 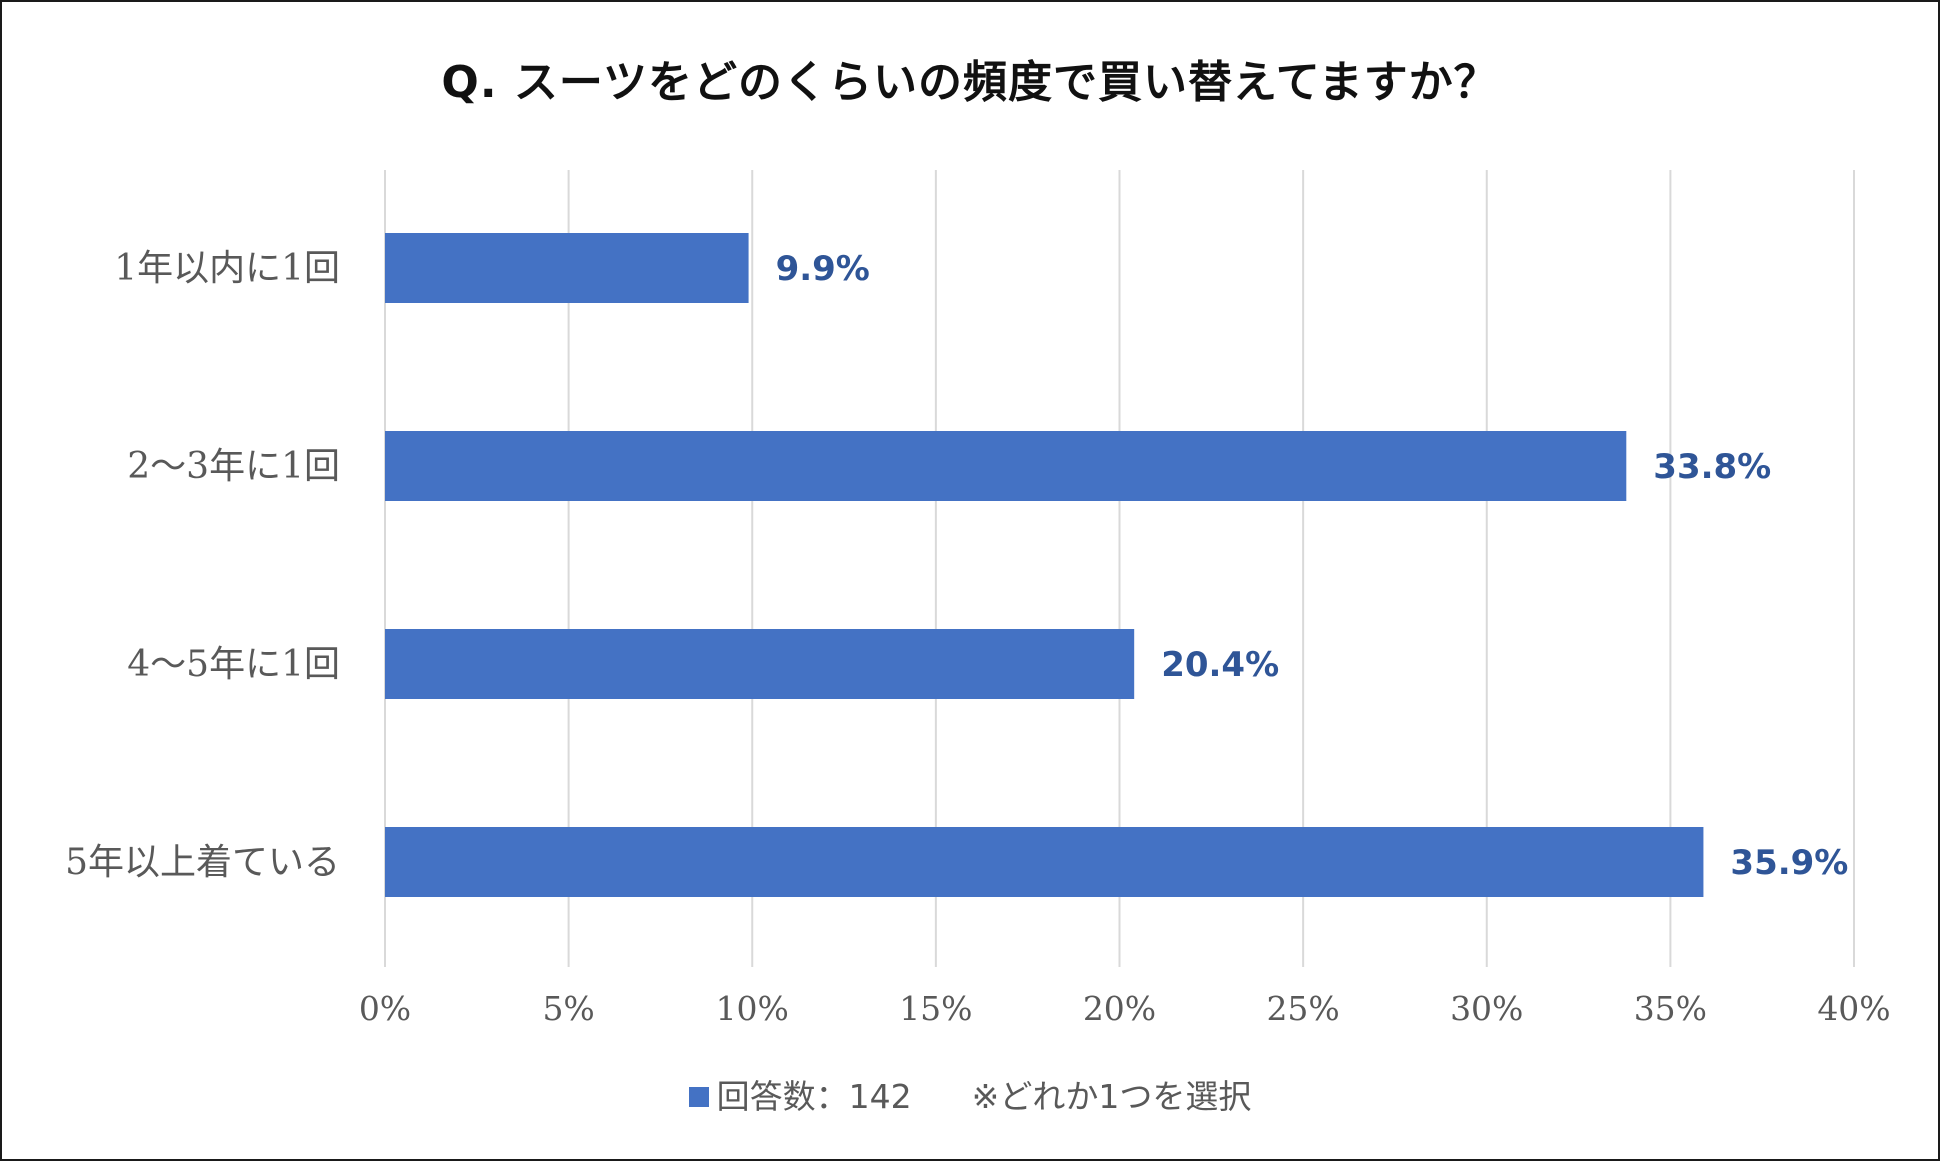 What do you see at coordinates (1670, 1008) in the screenshot?
I see `x-tick-label: 35%` at bounding box center [1670, 1008].